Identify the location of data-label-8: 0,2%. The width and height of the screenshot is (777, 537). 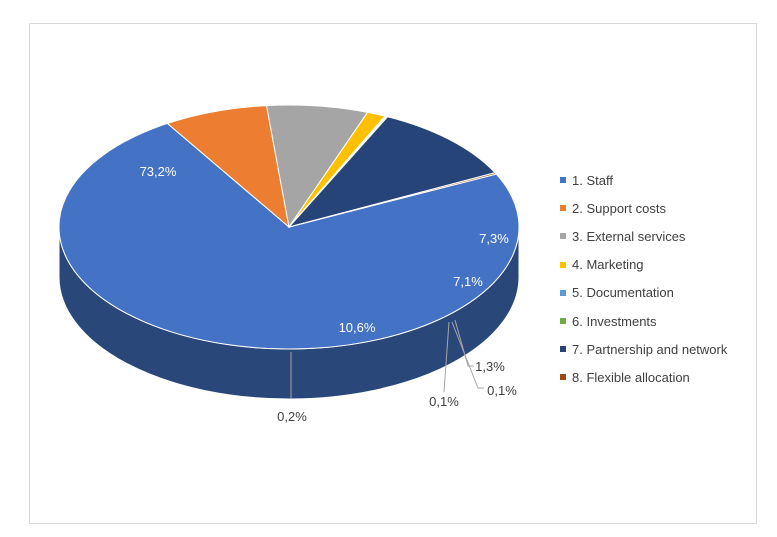
(292, 416).